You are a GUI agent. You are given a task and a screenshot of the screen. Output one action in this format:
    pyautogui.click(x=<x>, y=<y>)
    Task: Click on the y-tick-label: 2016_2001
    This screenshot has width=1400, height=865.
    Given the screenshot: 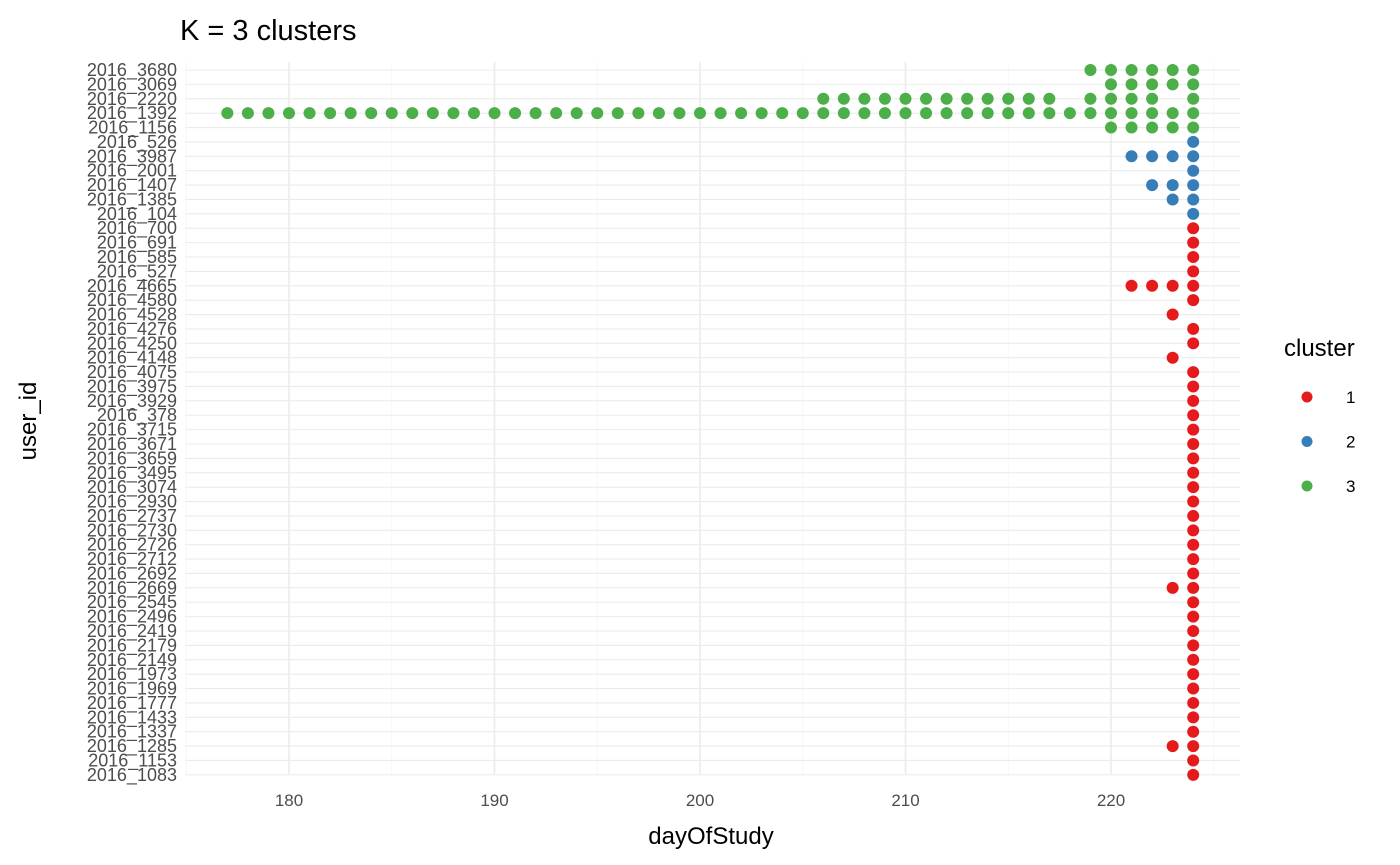 What is the action you would take?
    pyautogui.click(x=132, y=171)
    